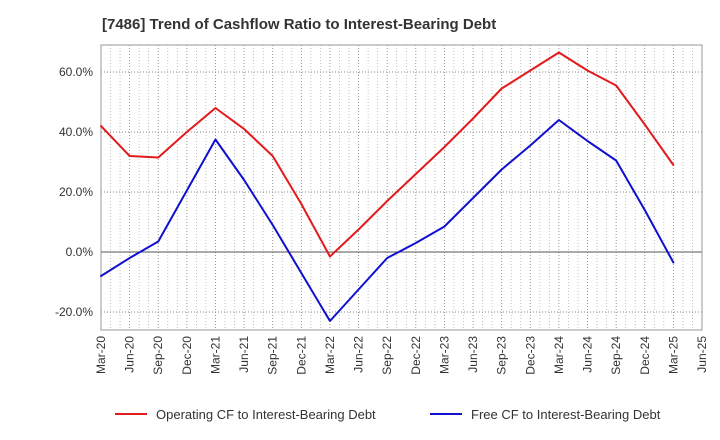  What do you see at coordinates (530, 355) in the screenshot?
I see `x-tick-label: Dec-23` at bounding box center [530, 355].